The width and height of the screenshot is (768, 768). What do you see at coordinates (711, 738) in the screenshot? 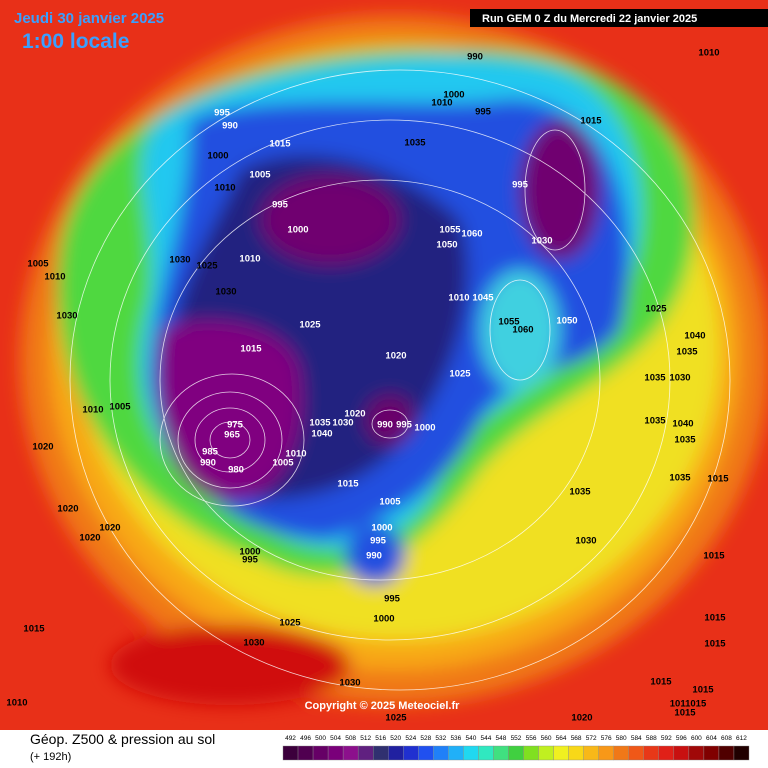
I see `scale-label: 604` at bounding box center [711, 738].